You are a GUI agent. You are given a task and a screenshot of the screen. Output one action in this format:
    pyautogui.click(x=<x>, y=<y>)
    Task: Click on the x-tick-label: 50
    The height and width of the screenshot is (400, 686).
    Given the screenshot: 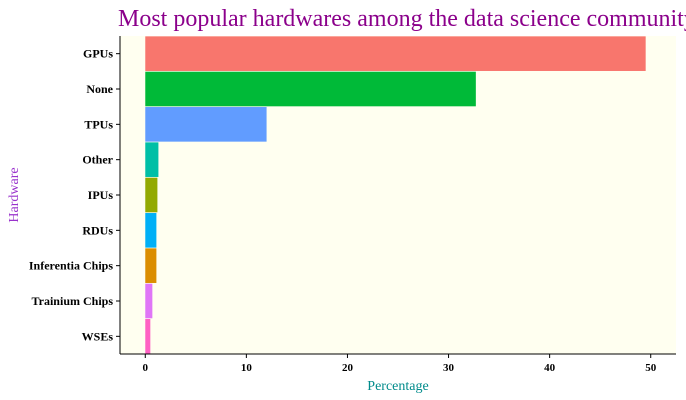 What is the action you would take?
    pyautogui.click(x=651, y=368)
    